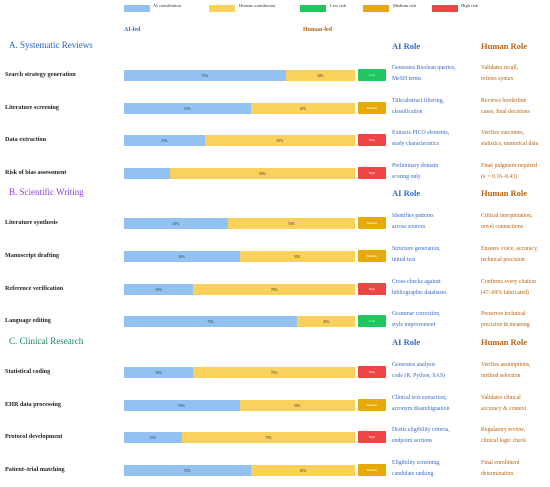 The image size is (550, 487). I want to click on ai-role-line: code (R, Python, SAS), so click(418, 375).